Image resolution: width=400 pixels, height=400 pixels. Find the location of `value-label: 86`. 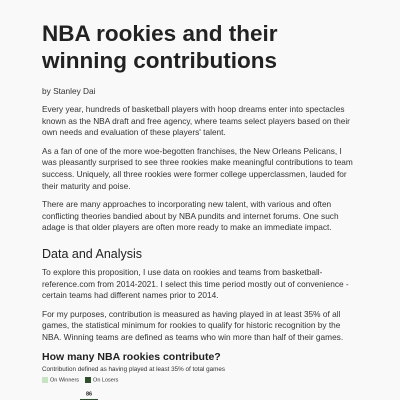

value-label: 86 is located at coordinates (89, 394).